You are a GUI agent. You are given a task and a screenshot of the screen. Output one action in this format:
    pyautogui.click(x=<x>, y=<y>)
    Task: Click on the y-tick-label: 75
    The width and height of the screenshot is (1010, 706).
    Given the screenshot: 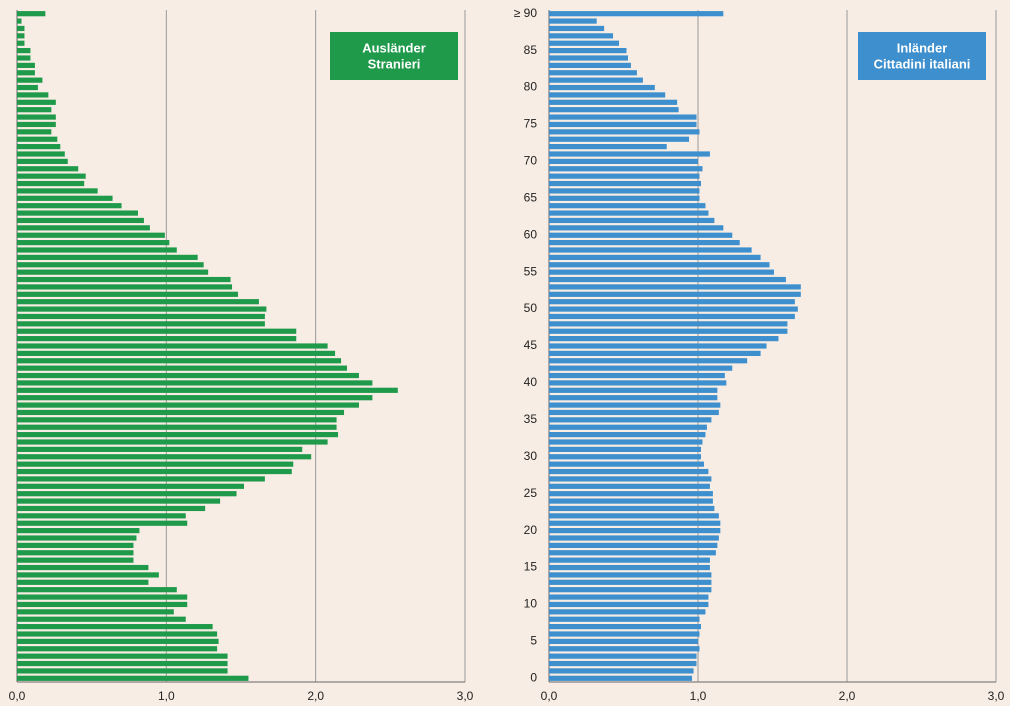 What is the action you would take?
    pyautogui.click(x=531, y=124)
    